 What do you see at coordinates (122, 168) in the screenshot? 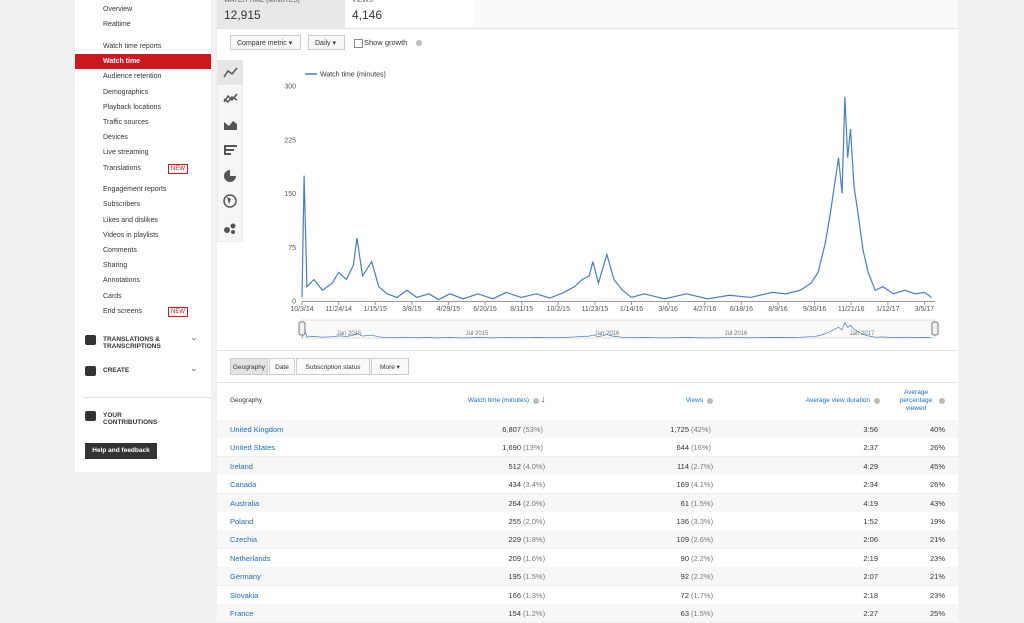
I see `nav-item: Translations` at bounding box center [122, 168].